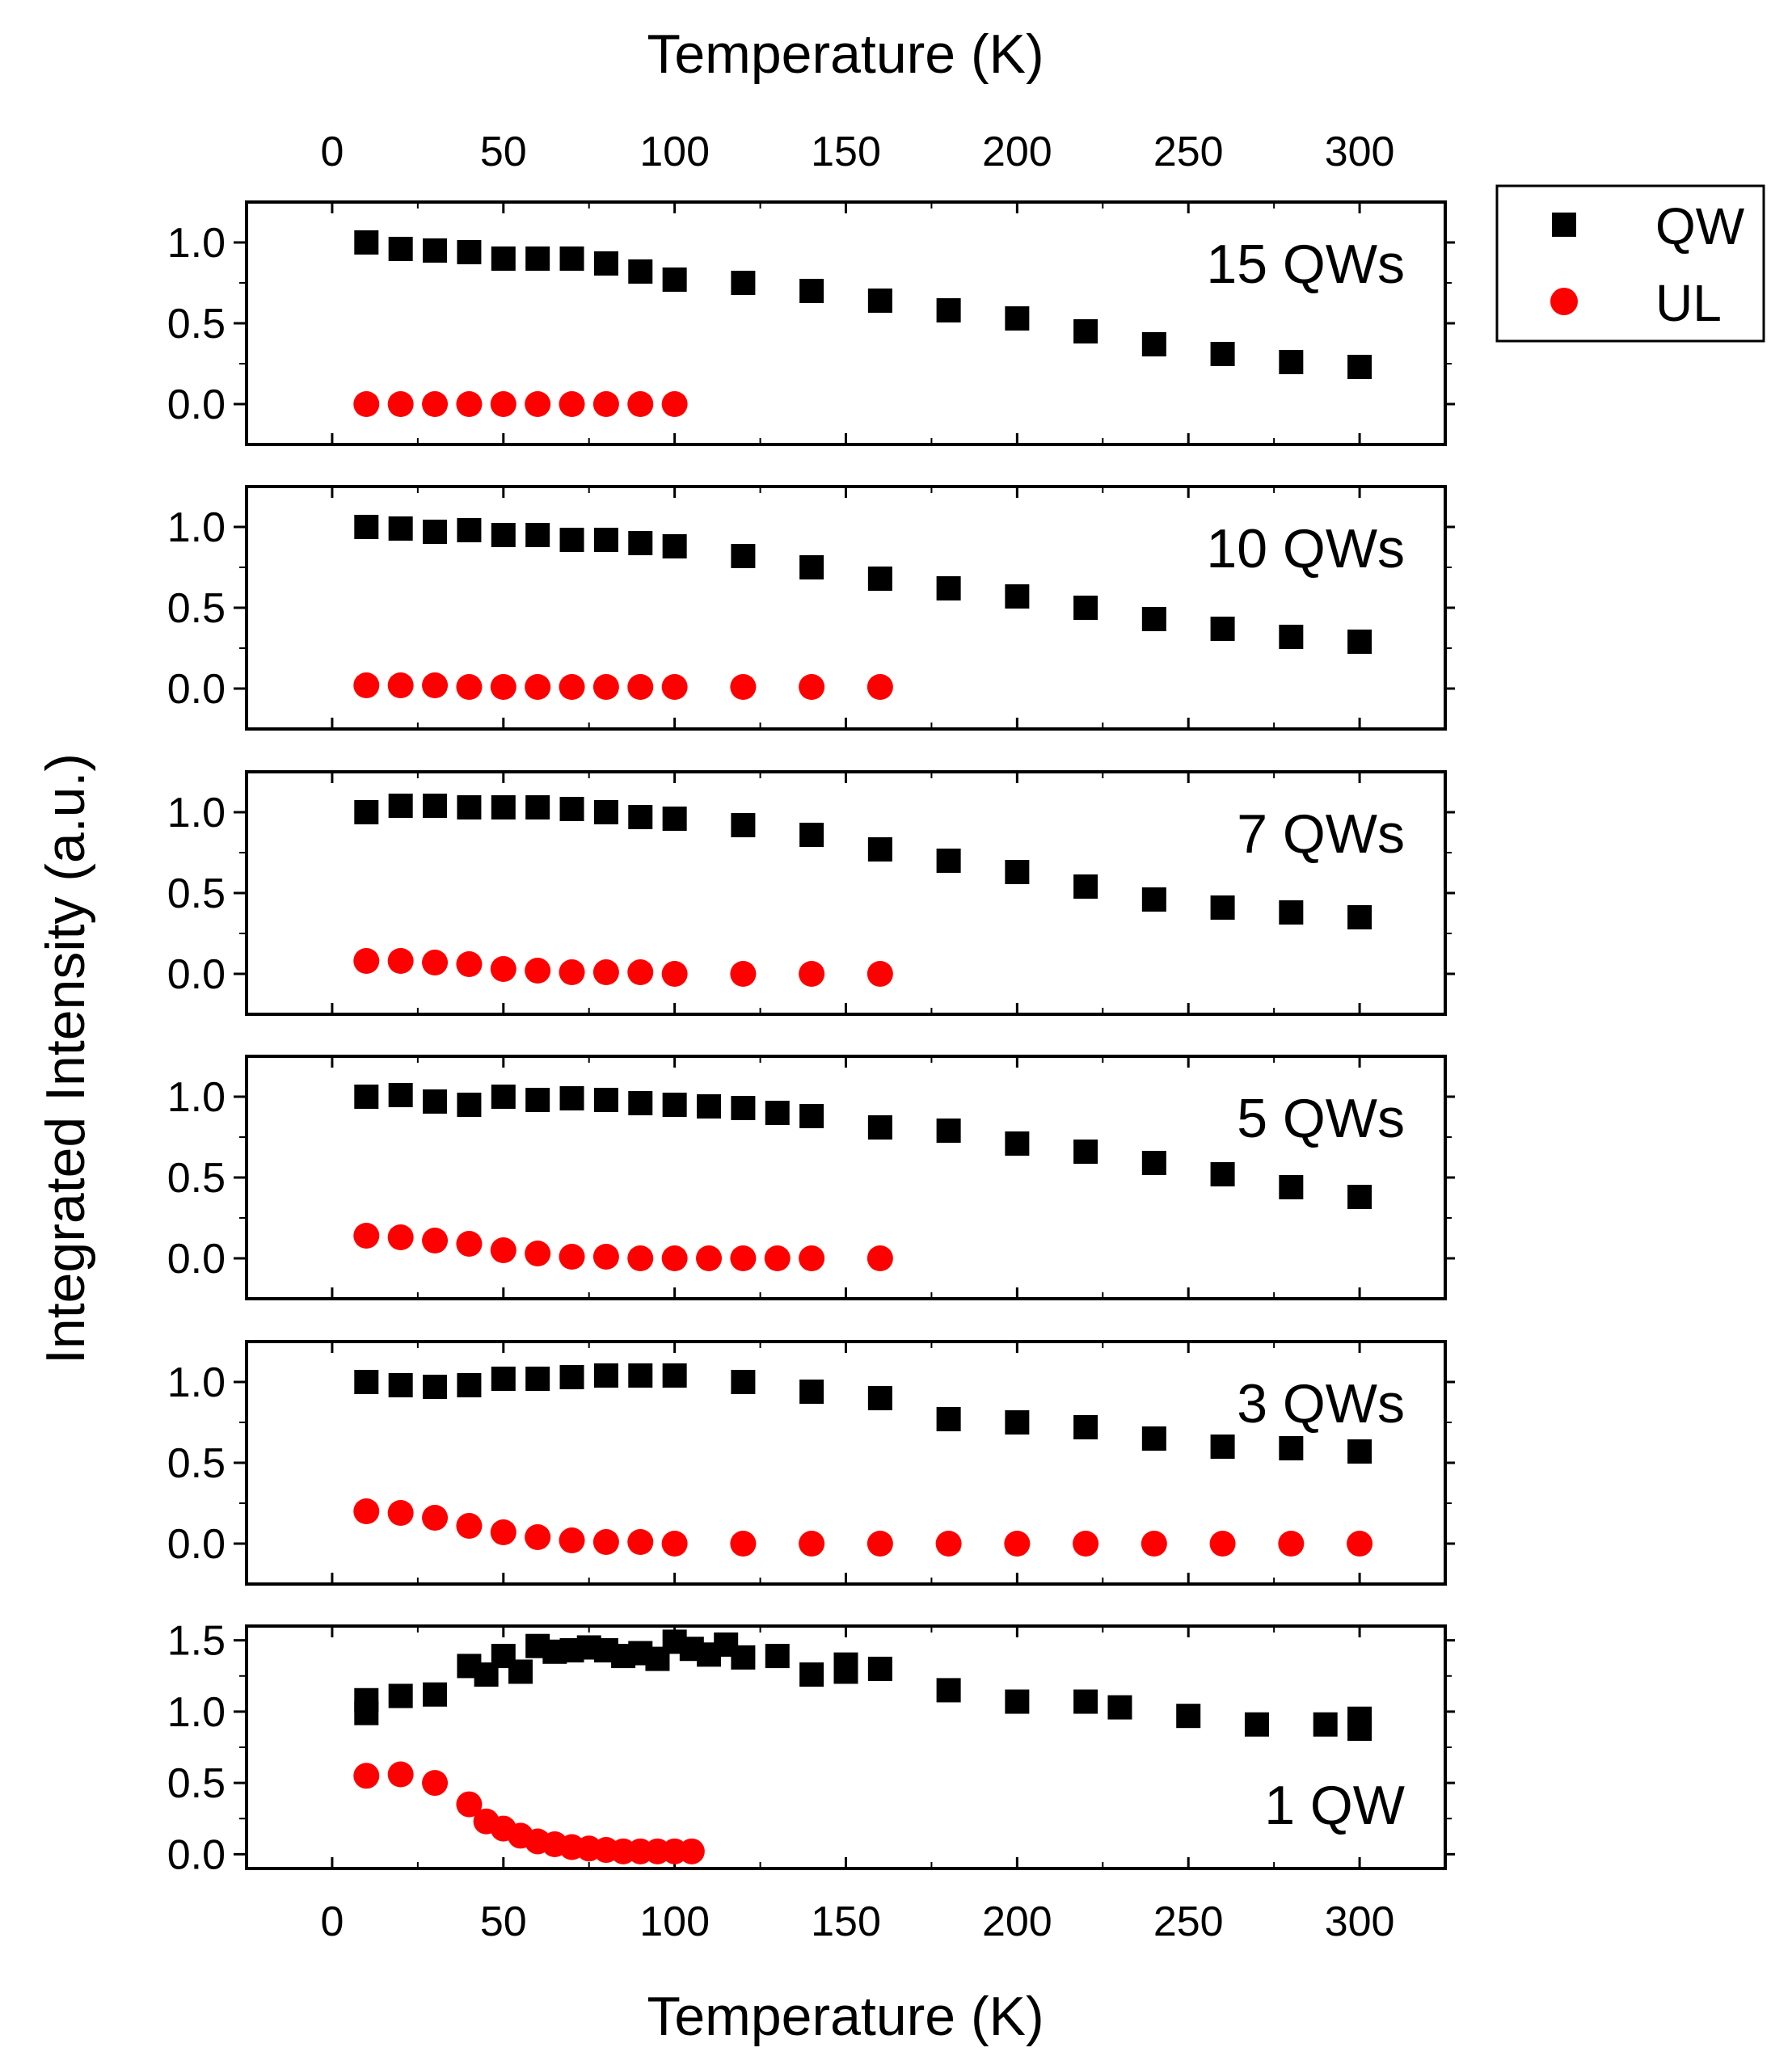 The image size is (1792, 2056). What do you see at coordinates (1321, 834) in the screenshot?
I see `panel-label: 7 QWs` at bounding box center [1321, 834].